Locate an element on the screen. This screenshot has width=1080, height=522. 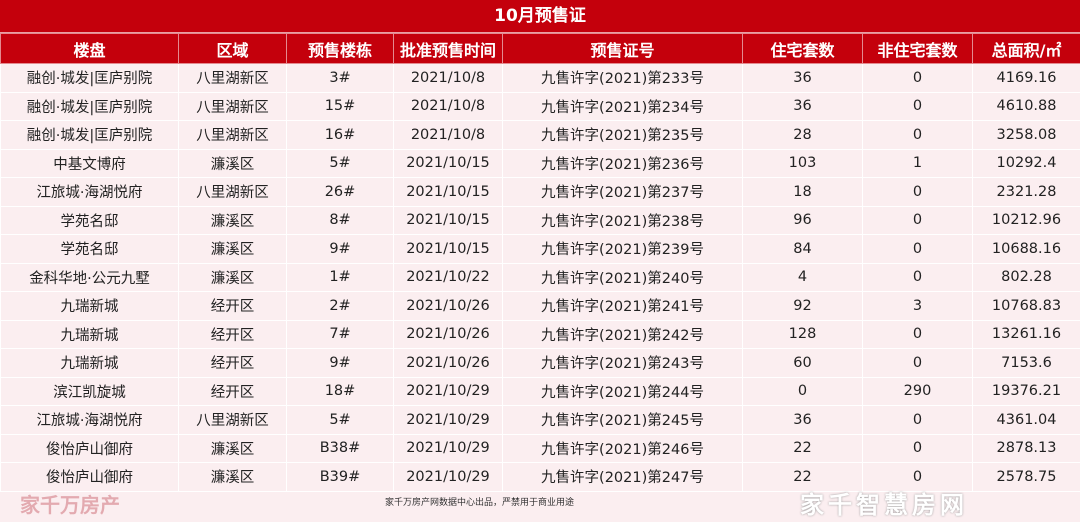
table-cell: 28 is located at coordinates (802, 135).